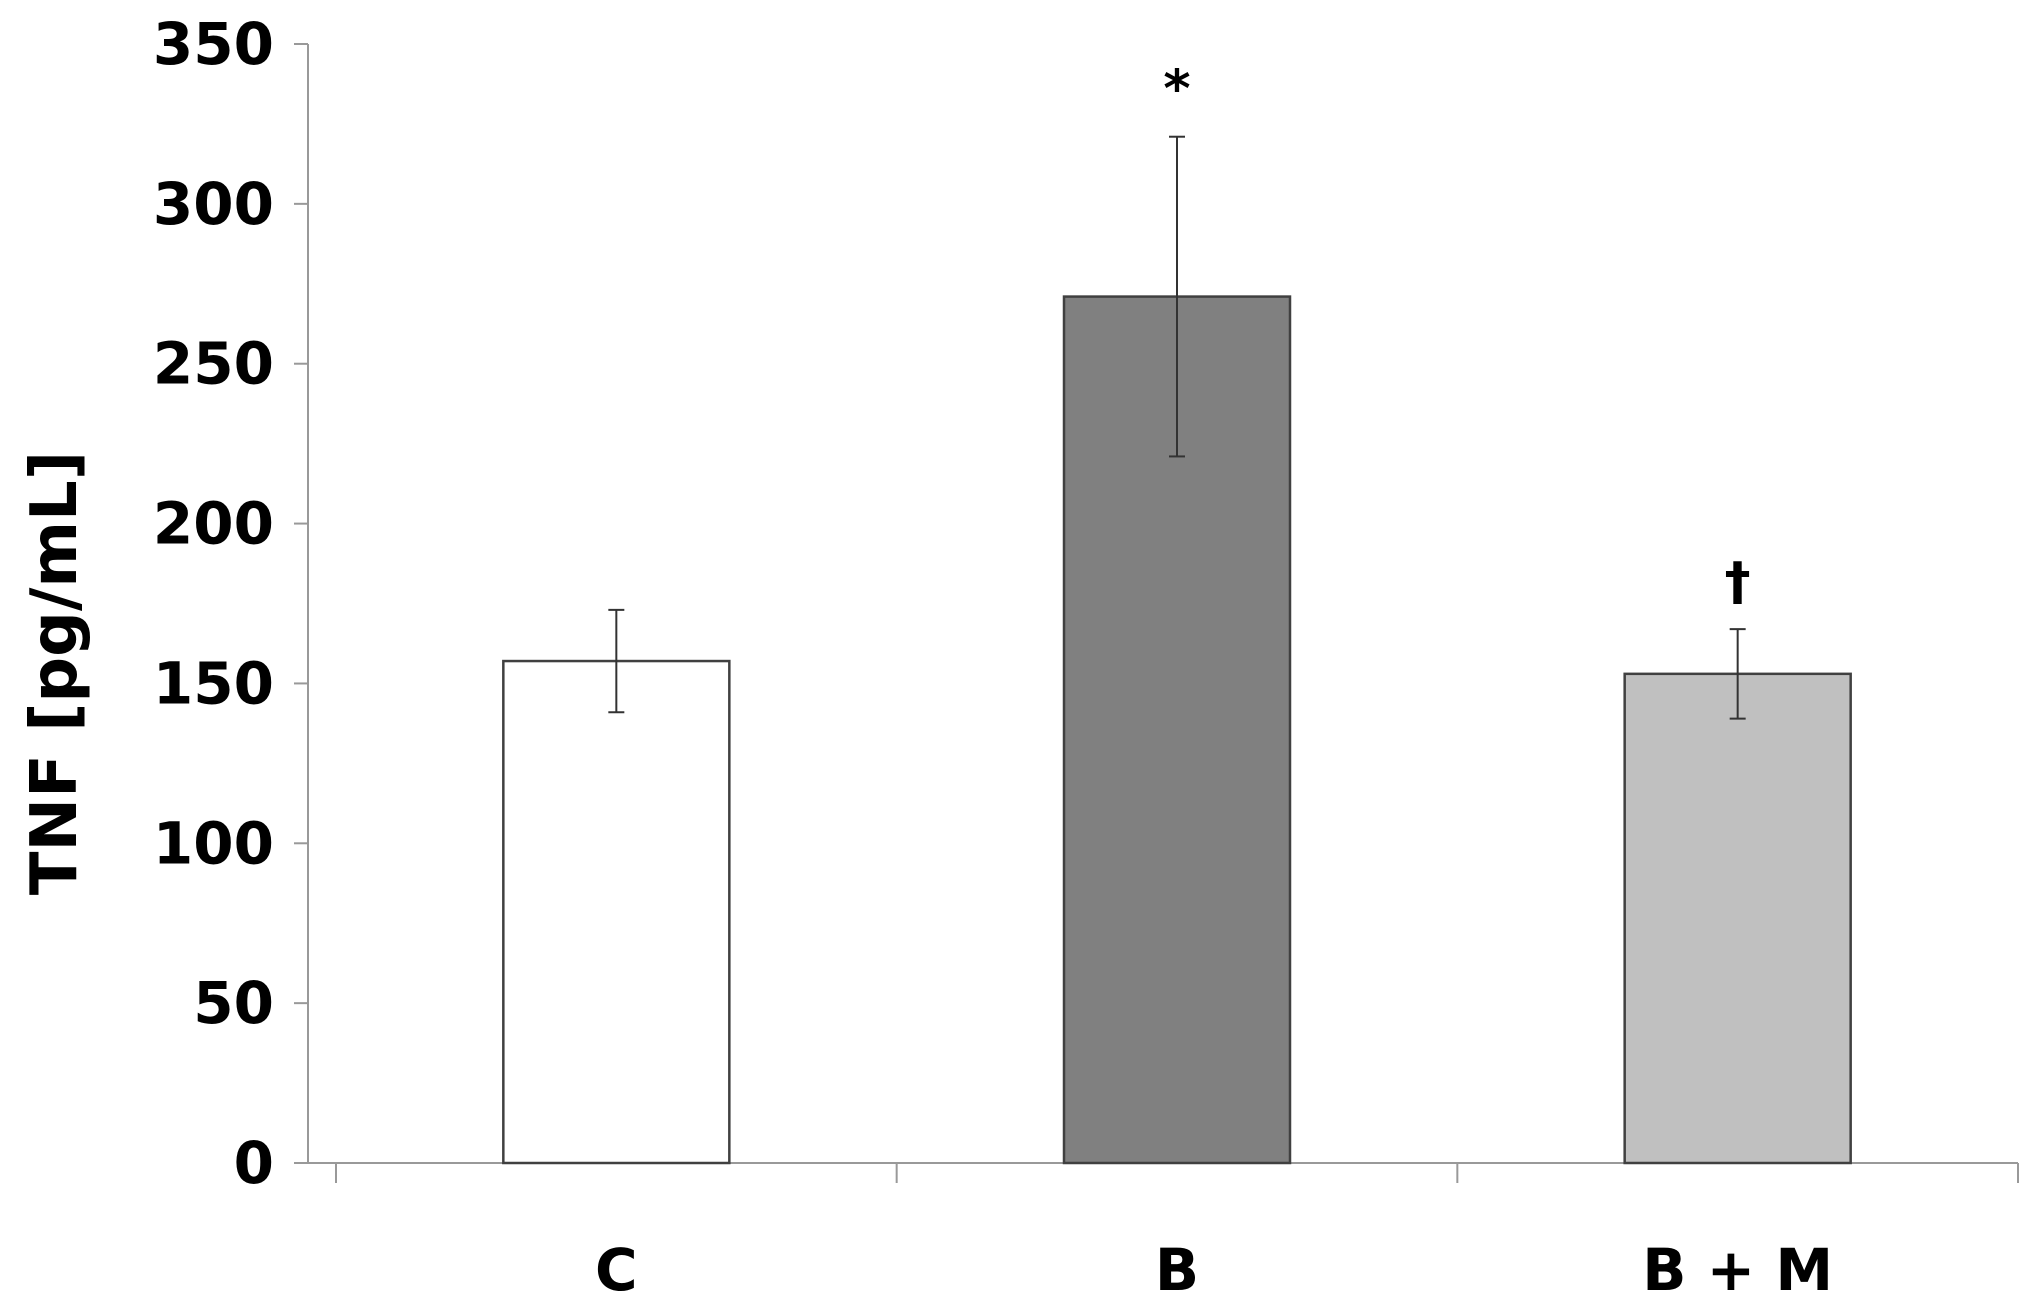  Describe the element at coordinates (1177, 1270) in the screenshot. I see `x-category-label: B` at that location.